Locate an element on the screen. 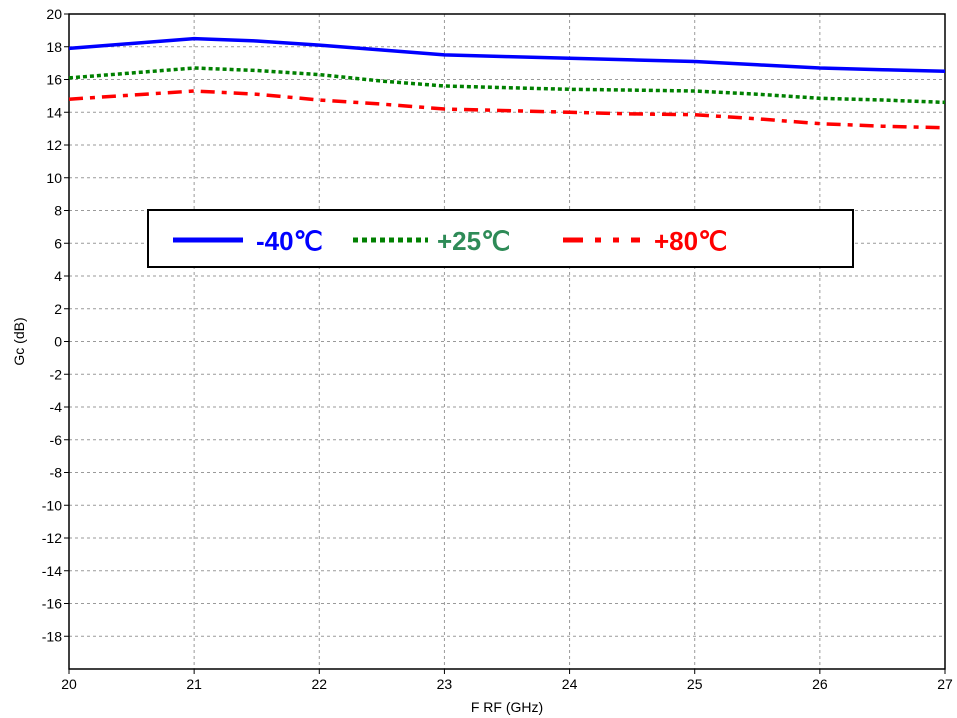  legend-label-1: +25℃ is located at coordinates (473, 241).